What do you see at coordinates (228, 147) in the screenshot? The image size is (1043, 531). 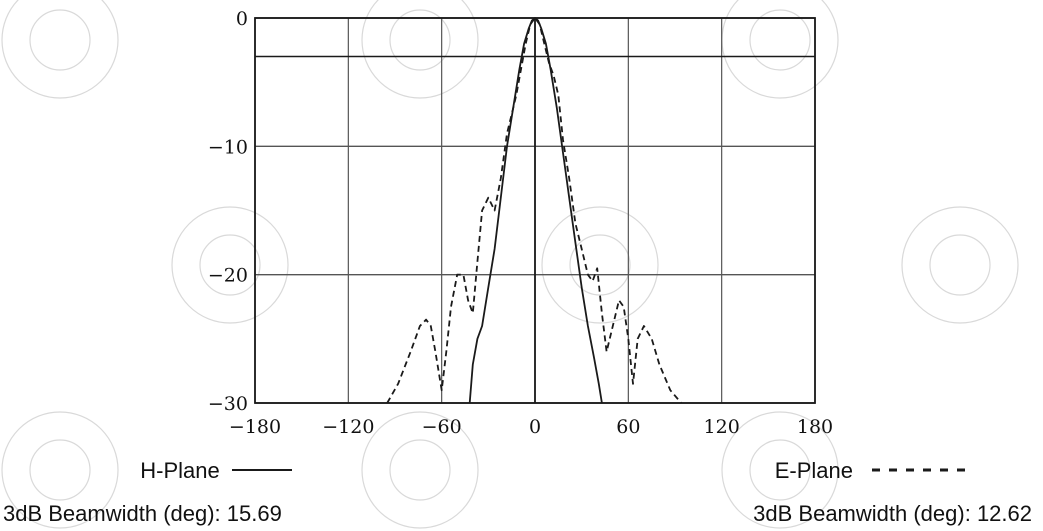 I see `y-tick-label: −10` at bounding box center [228, 147].